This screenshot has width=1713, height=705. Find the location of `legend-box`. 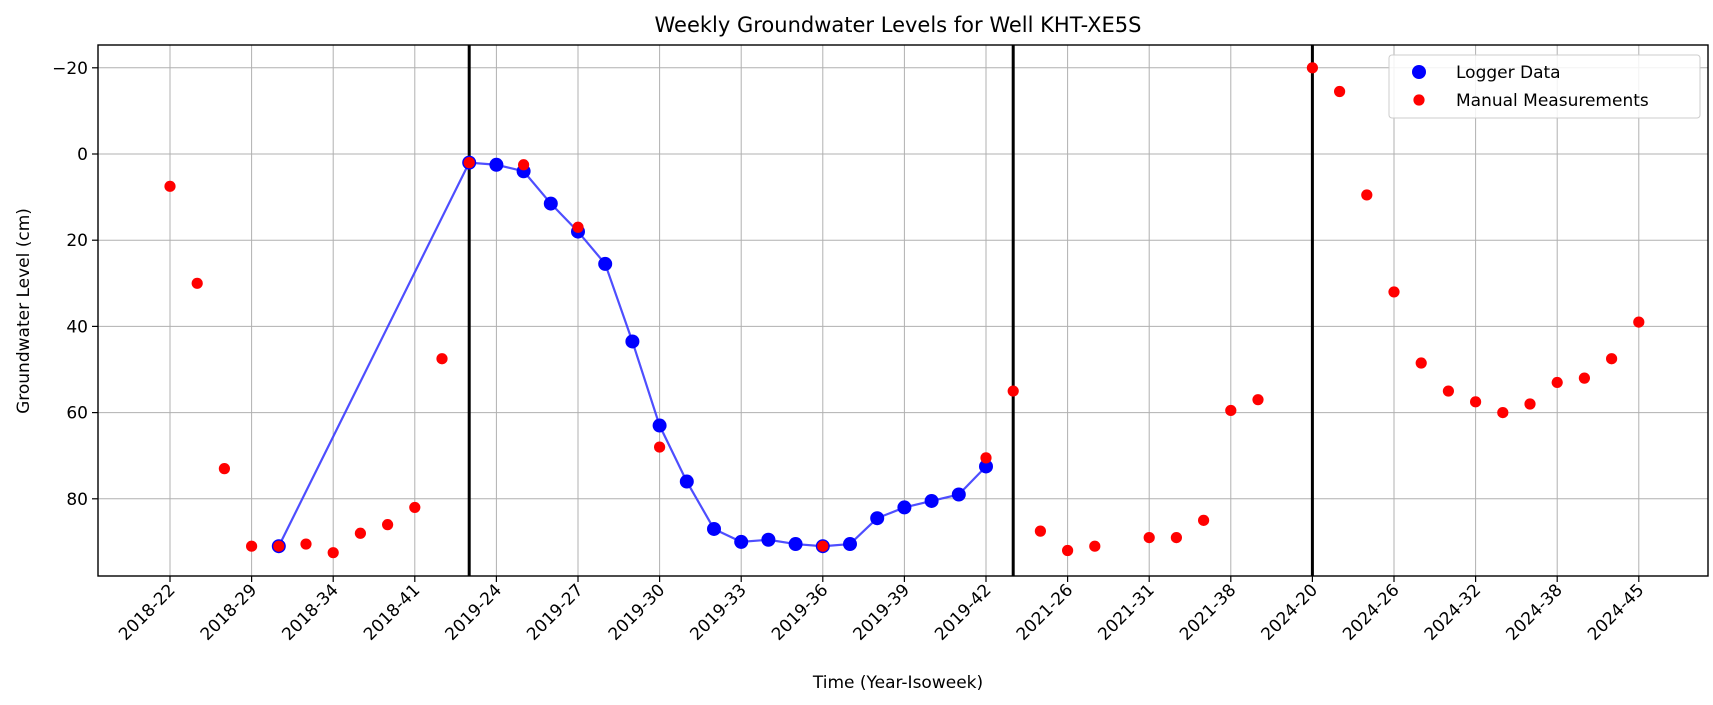

legend-box is located at coordinates (1544, 86).